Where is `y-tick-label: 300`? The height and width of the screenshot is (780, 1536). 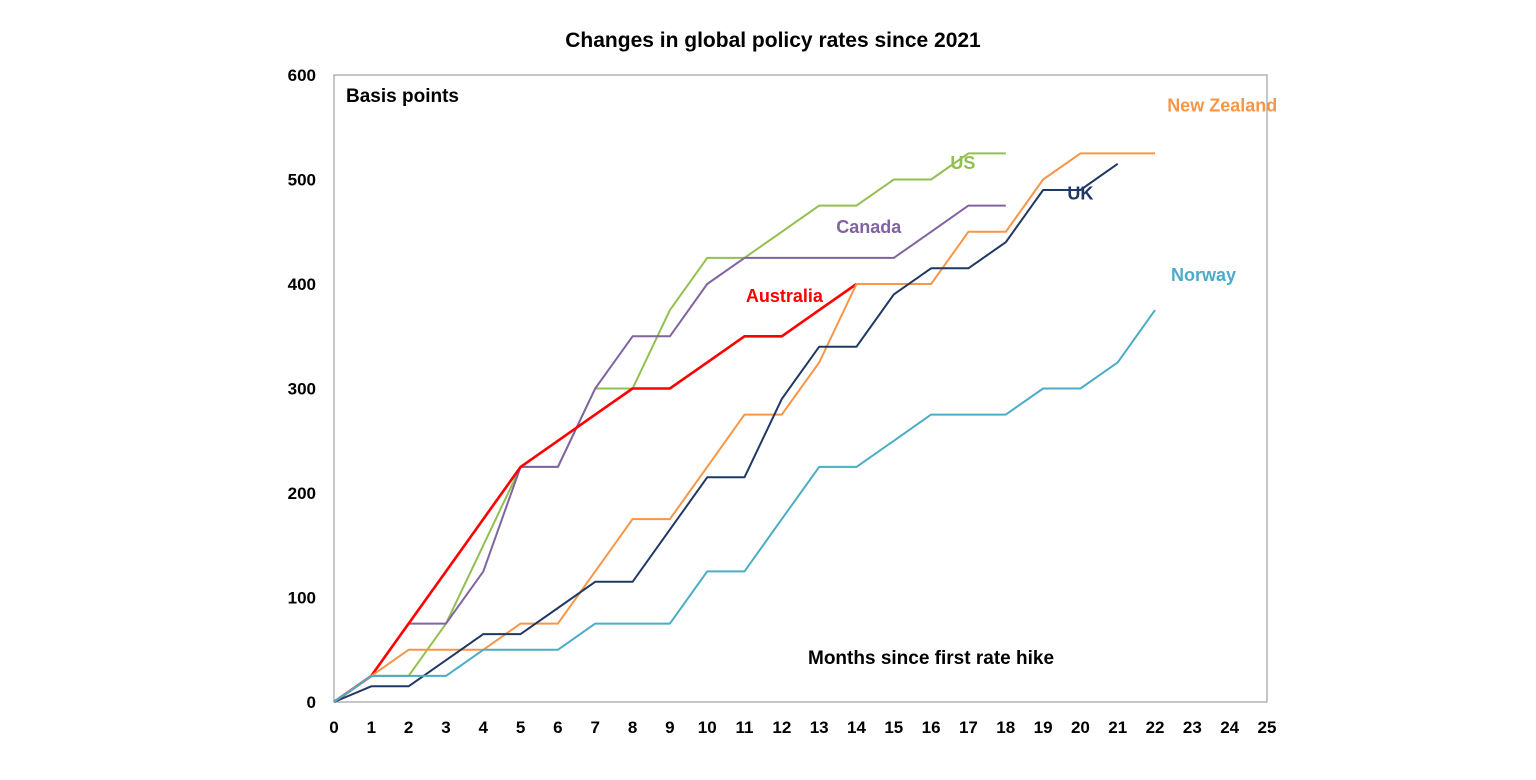 y-tick-label: 300 is located at coordinates (302, 389).